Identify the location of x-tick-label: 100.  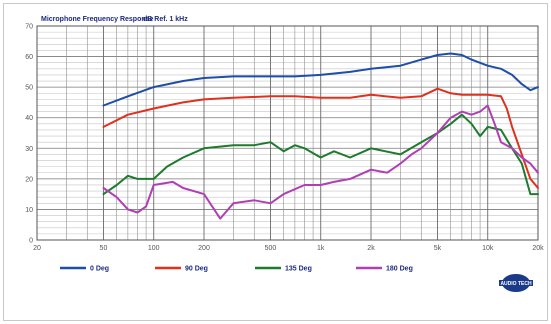
(154, 248).